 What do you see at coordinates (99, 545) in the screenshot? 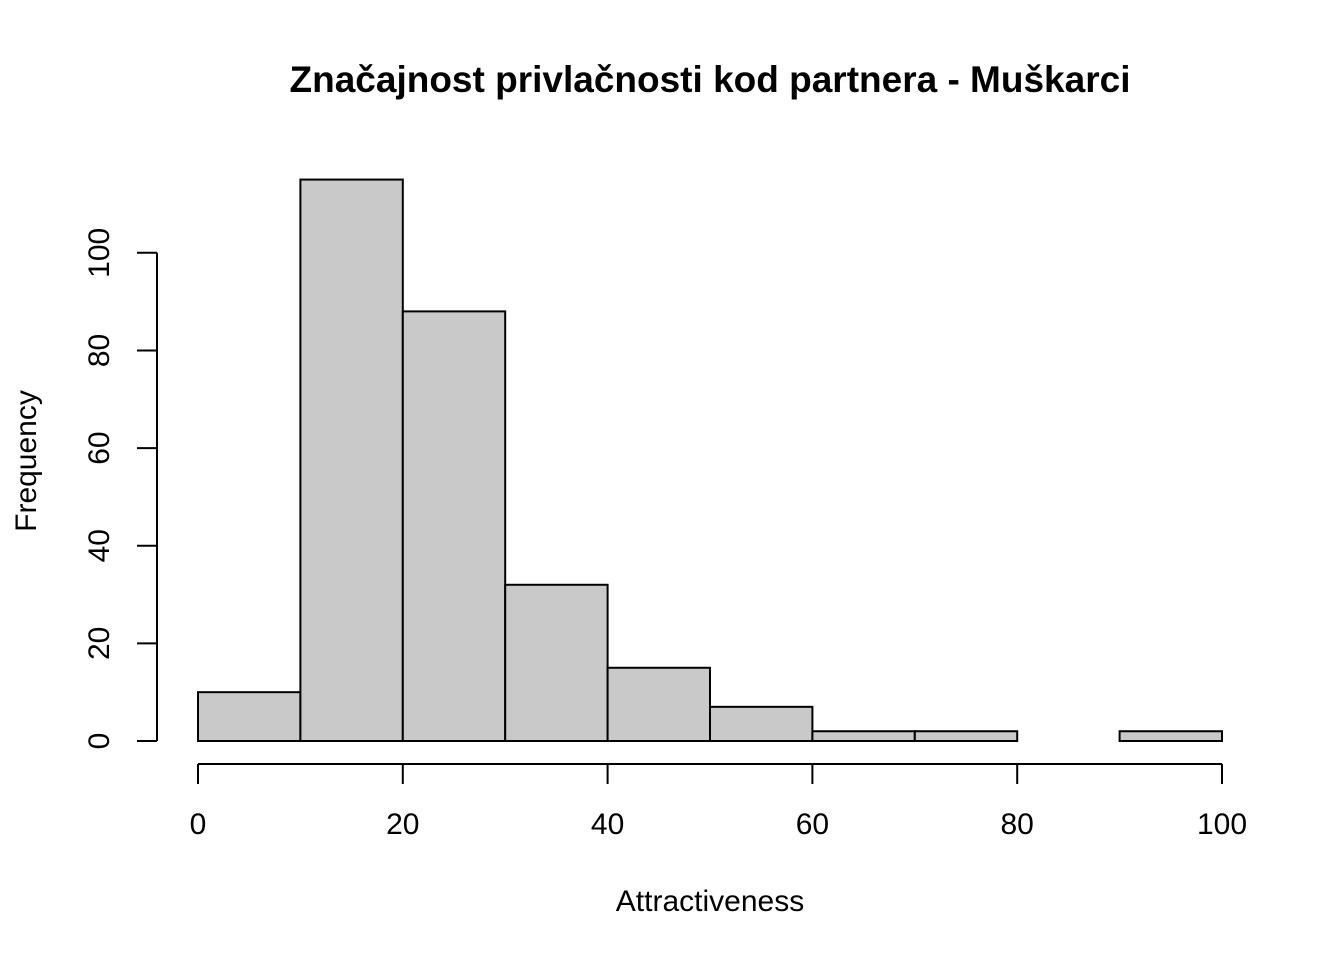
I see `y-tick-label: 40` at bounding box center [99, 545].